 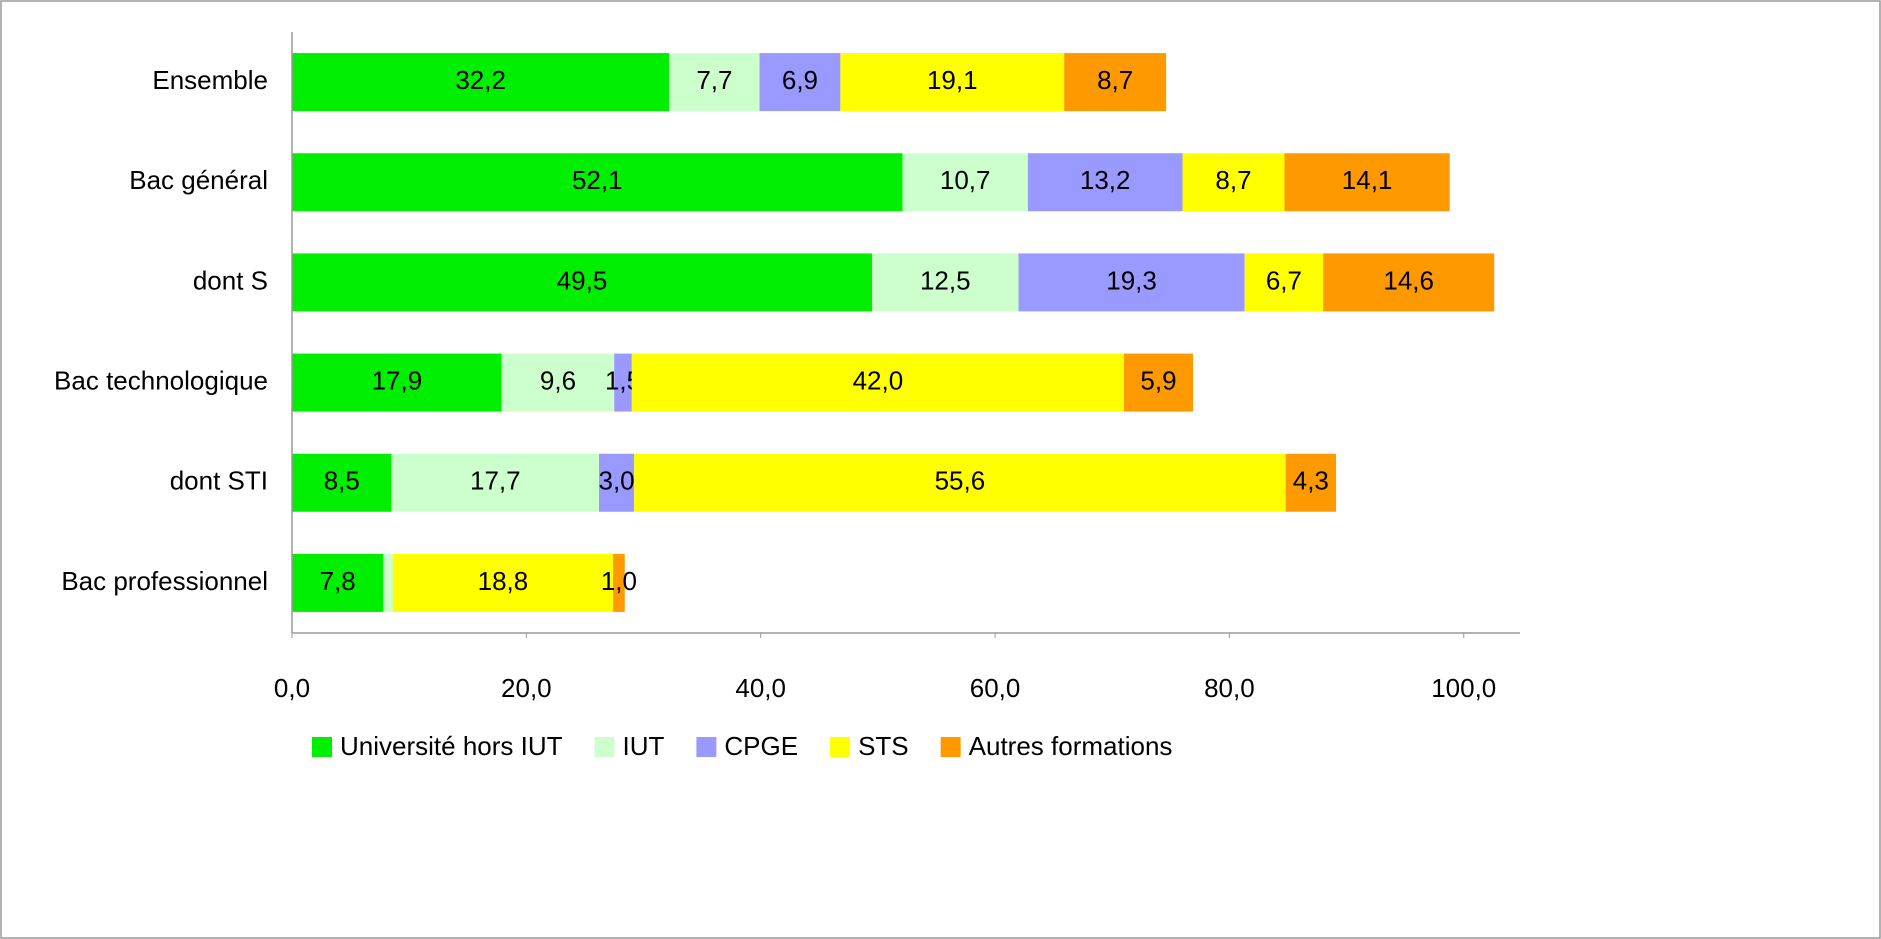 I want to click on value-label: 12,5, so click(x=945, y=280).